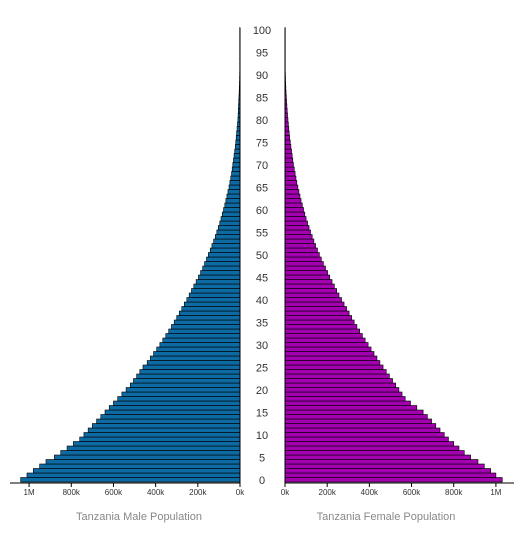  I want to click on age-tick-label: 75, so click(262, 143).